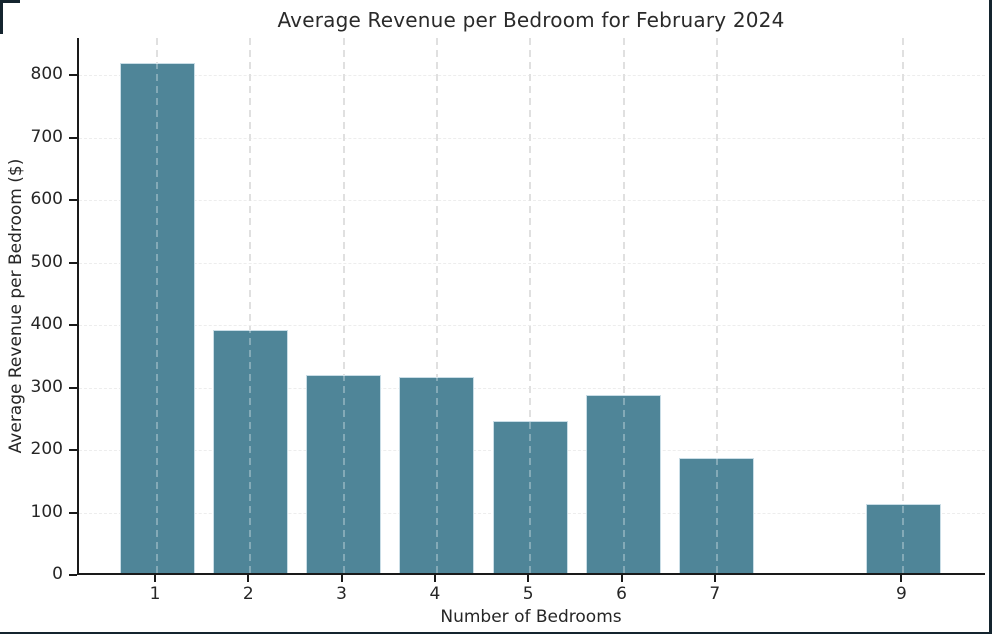  What do you see at coordinates (1, 17) in the screenshot?
I see `window-corner-mark-vertical` at bounding box center [1, 17].